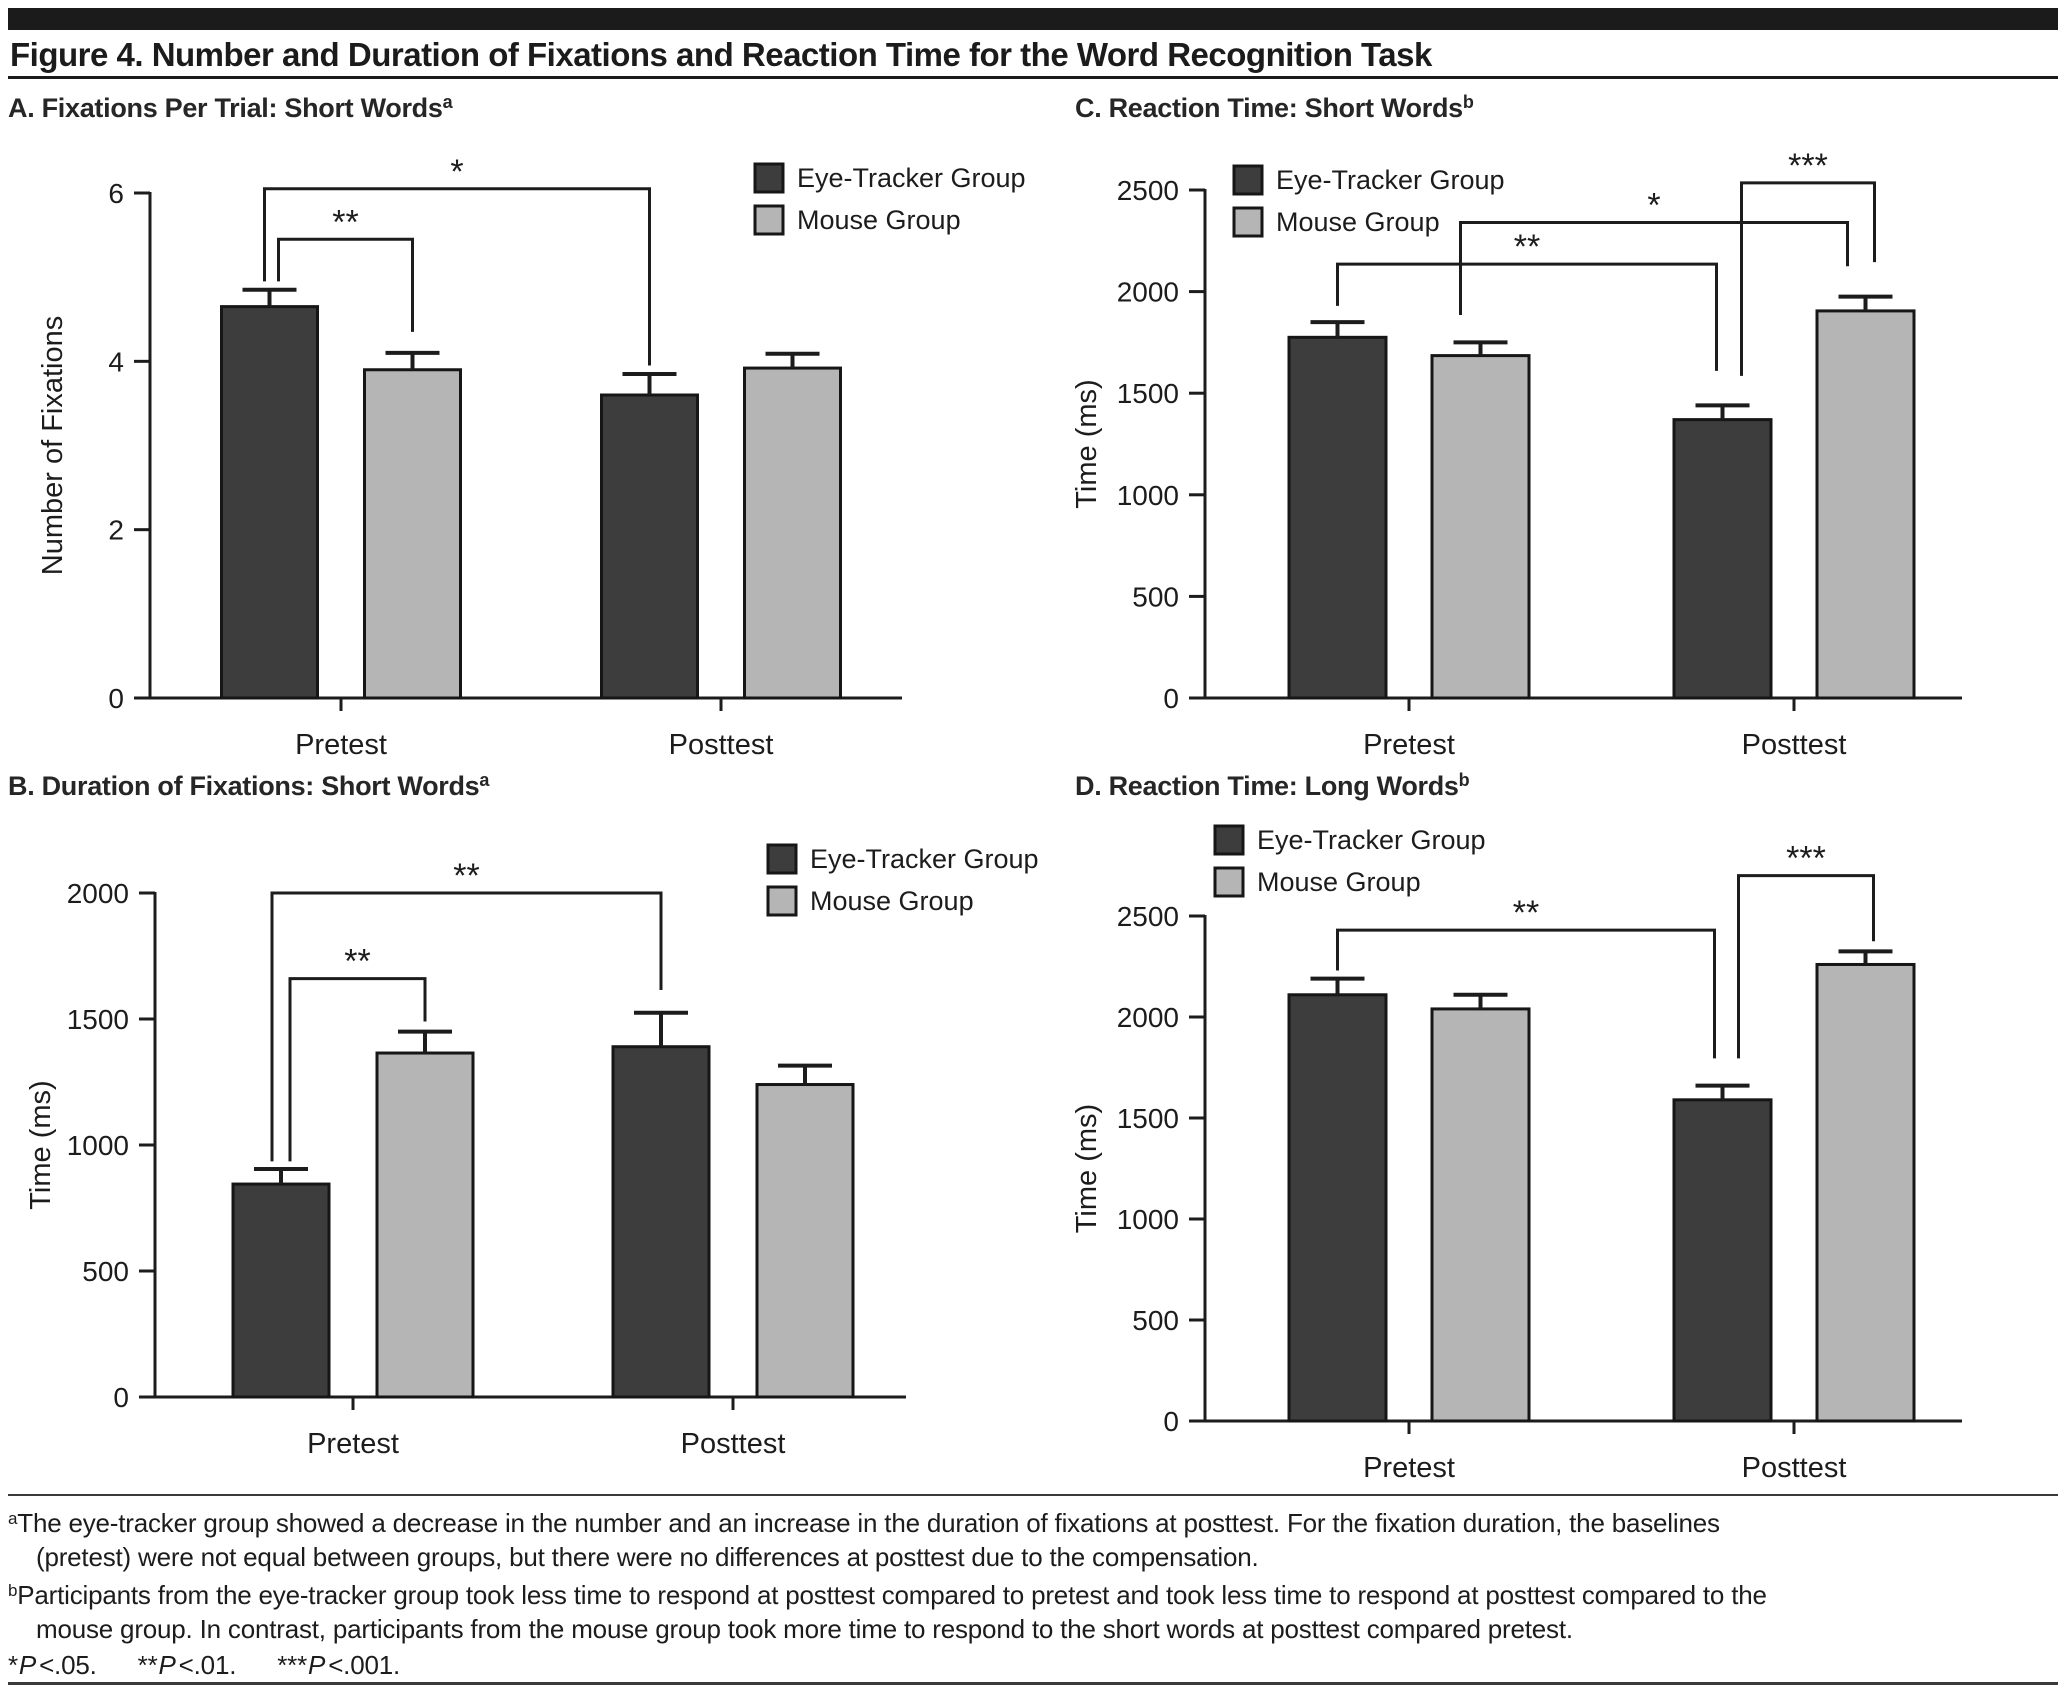 The height and width of the screenshot is (1703, 2066). Describe the element at coordinates (1033, 1495) in the screenshot. I see `footnote-rule-top` at that location.